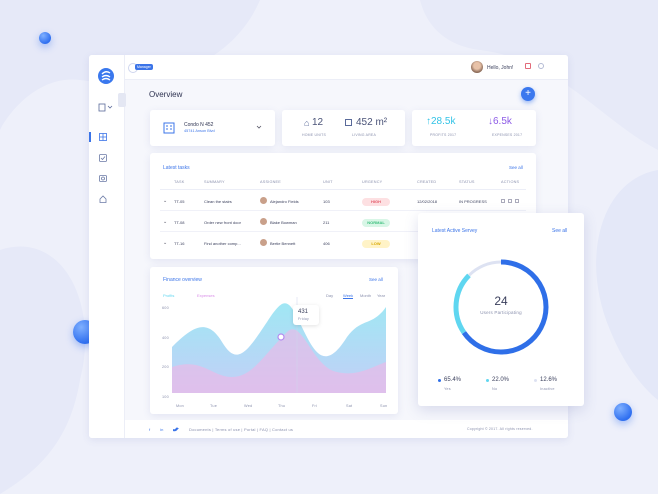 This screenshot has width=658, height=494. Describe the element at coordinates (366, 295) in the screenshot. I see `period-tab: Month` at that location.